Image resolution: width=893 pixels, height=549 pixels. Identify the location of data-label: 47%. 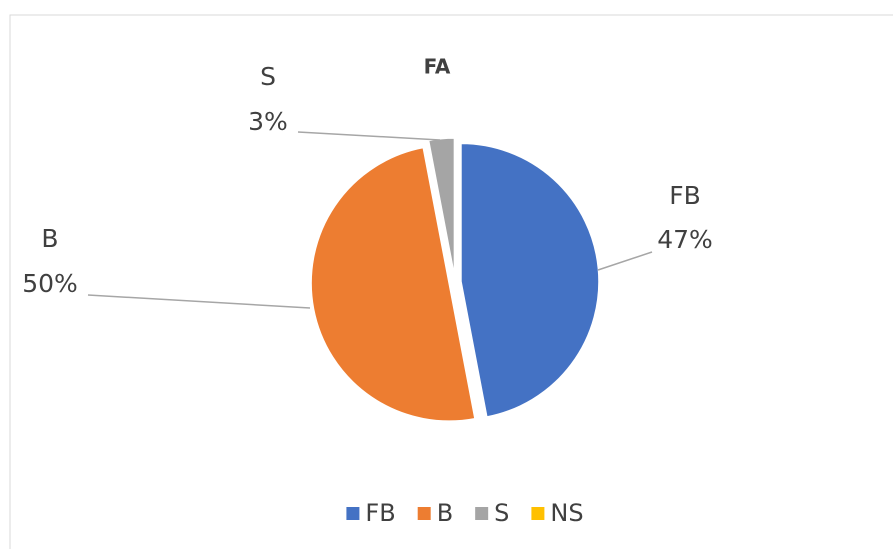
(685, 239).